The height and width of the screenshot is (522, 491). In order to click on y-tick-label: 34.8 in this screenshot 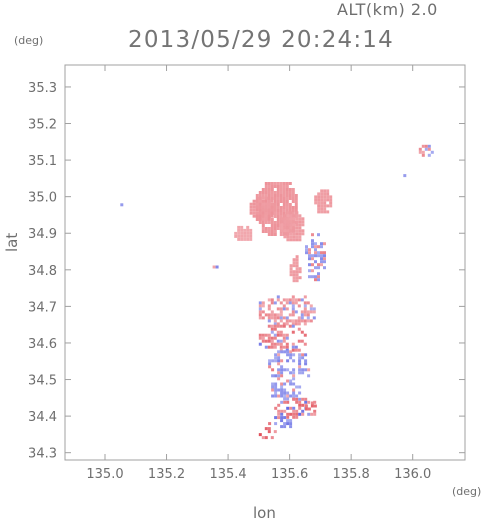, I will do `click(42, 271)`.